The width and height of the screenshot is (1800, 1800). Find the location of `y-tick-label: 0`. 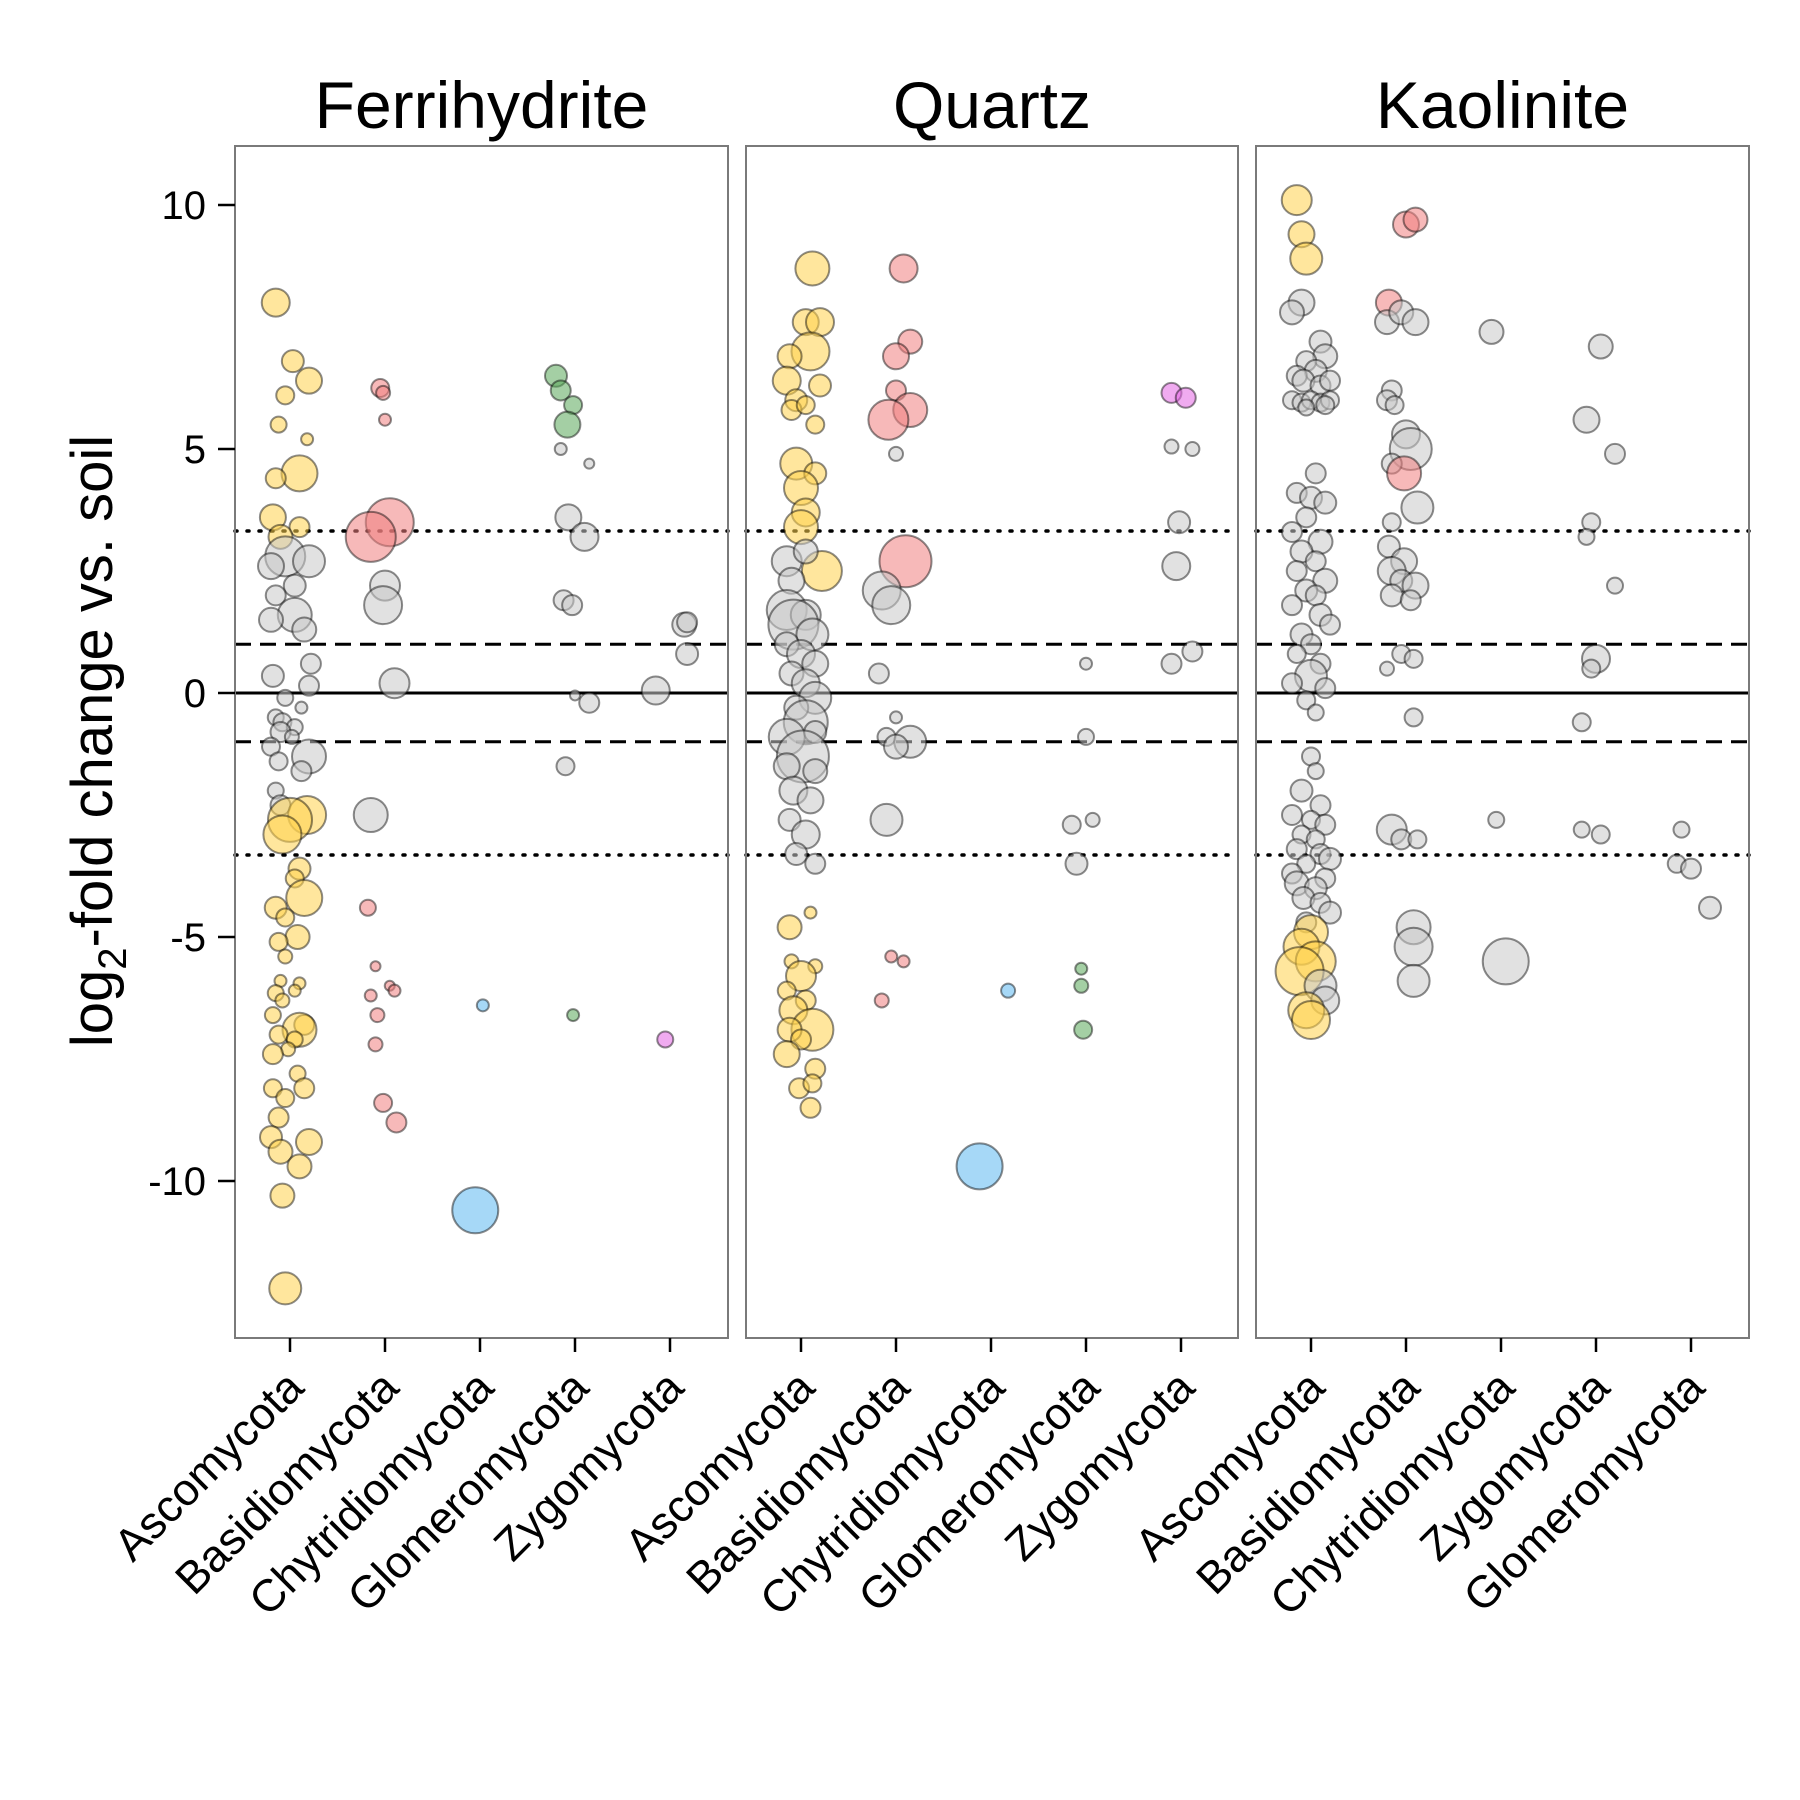

y-tick-label: 0 is located at coordinates (195, 694).